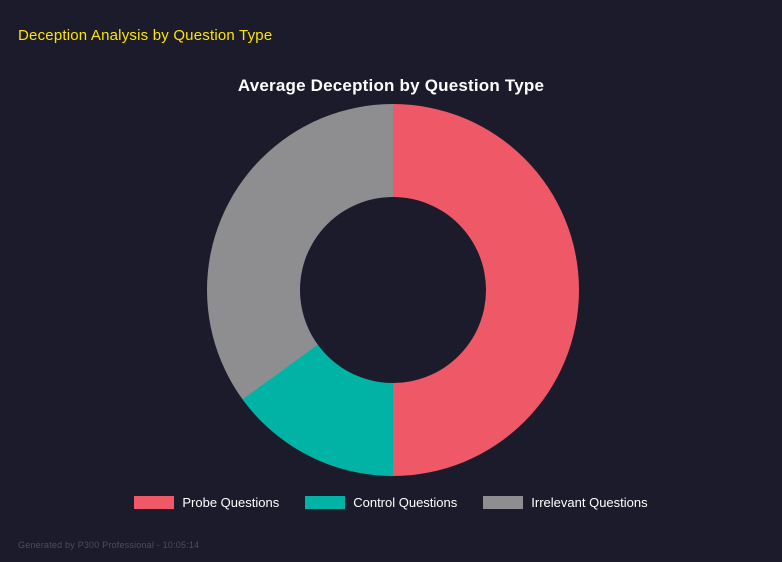 The width and height of the screenshot is (782, 562). I want to click on legend-item-probe-questions: Probe Questions, so click(206, 502).